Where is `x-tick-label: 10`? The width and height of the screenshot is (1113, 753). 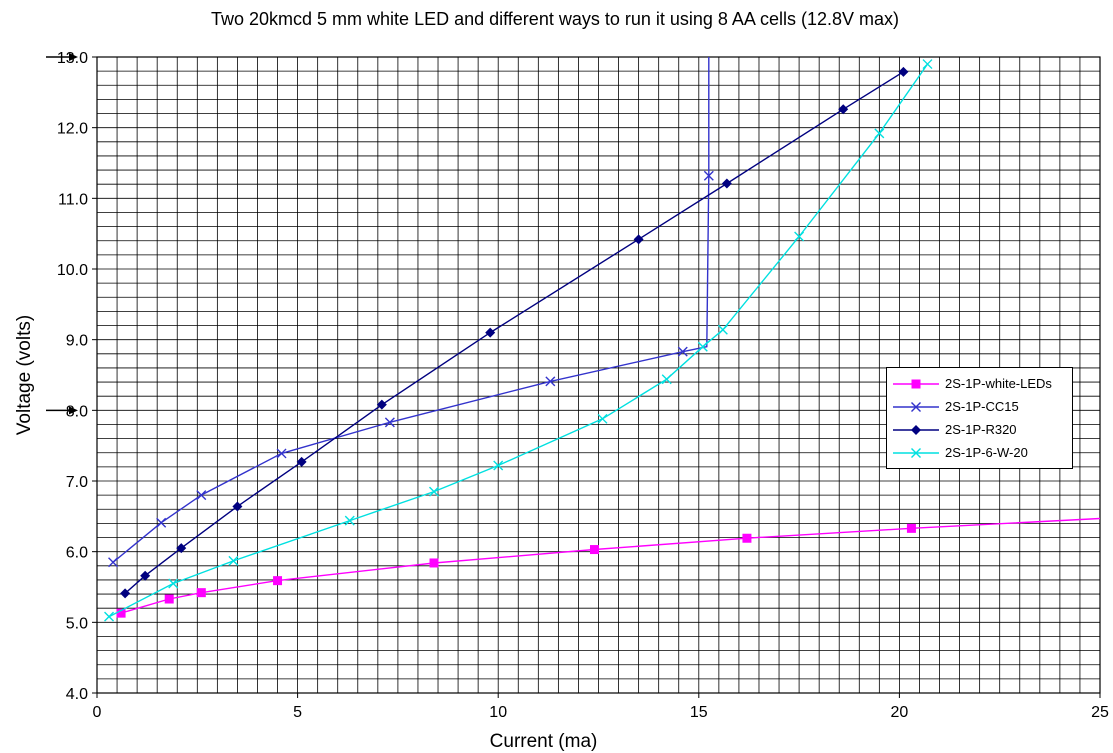 x-tick-label: 10 is located at coordinates (498, 712).